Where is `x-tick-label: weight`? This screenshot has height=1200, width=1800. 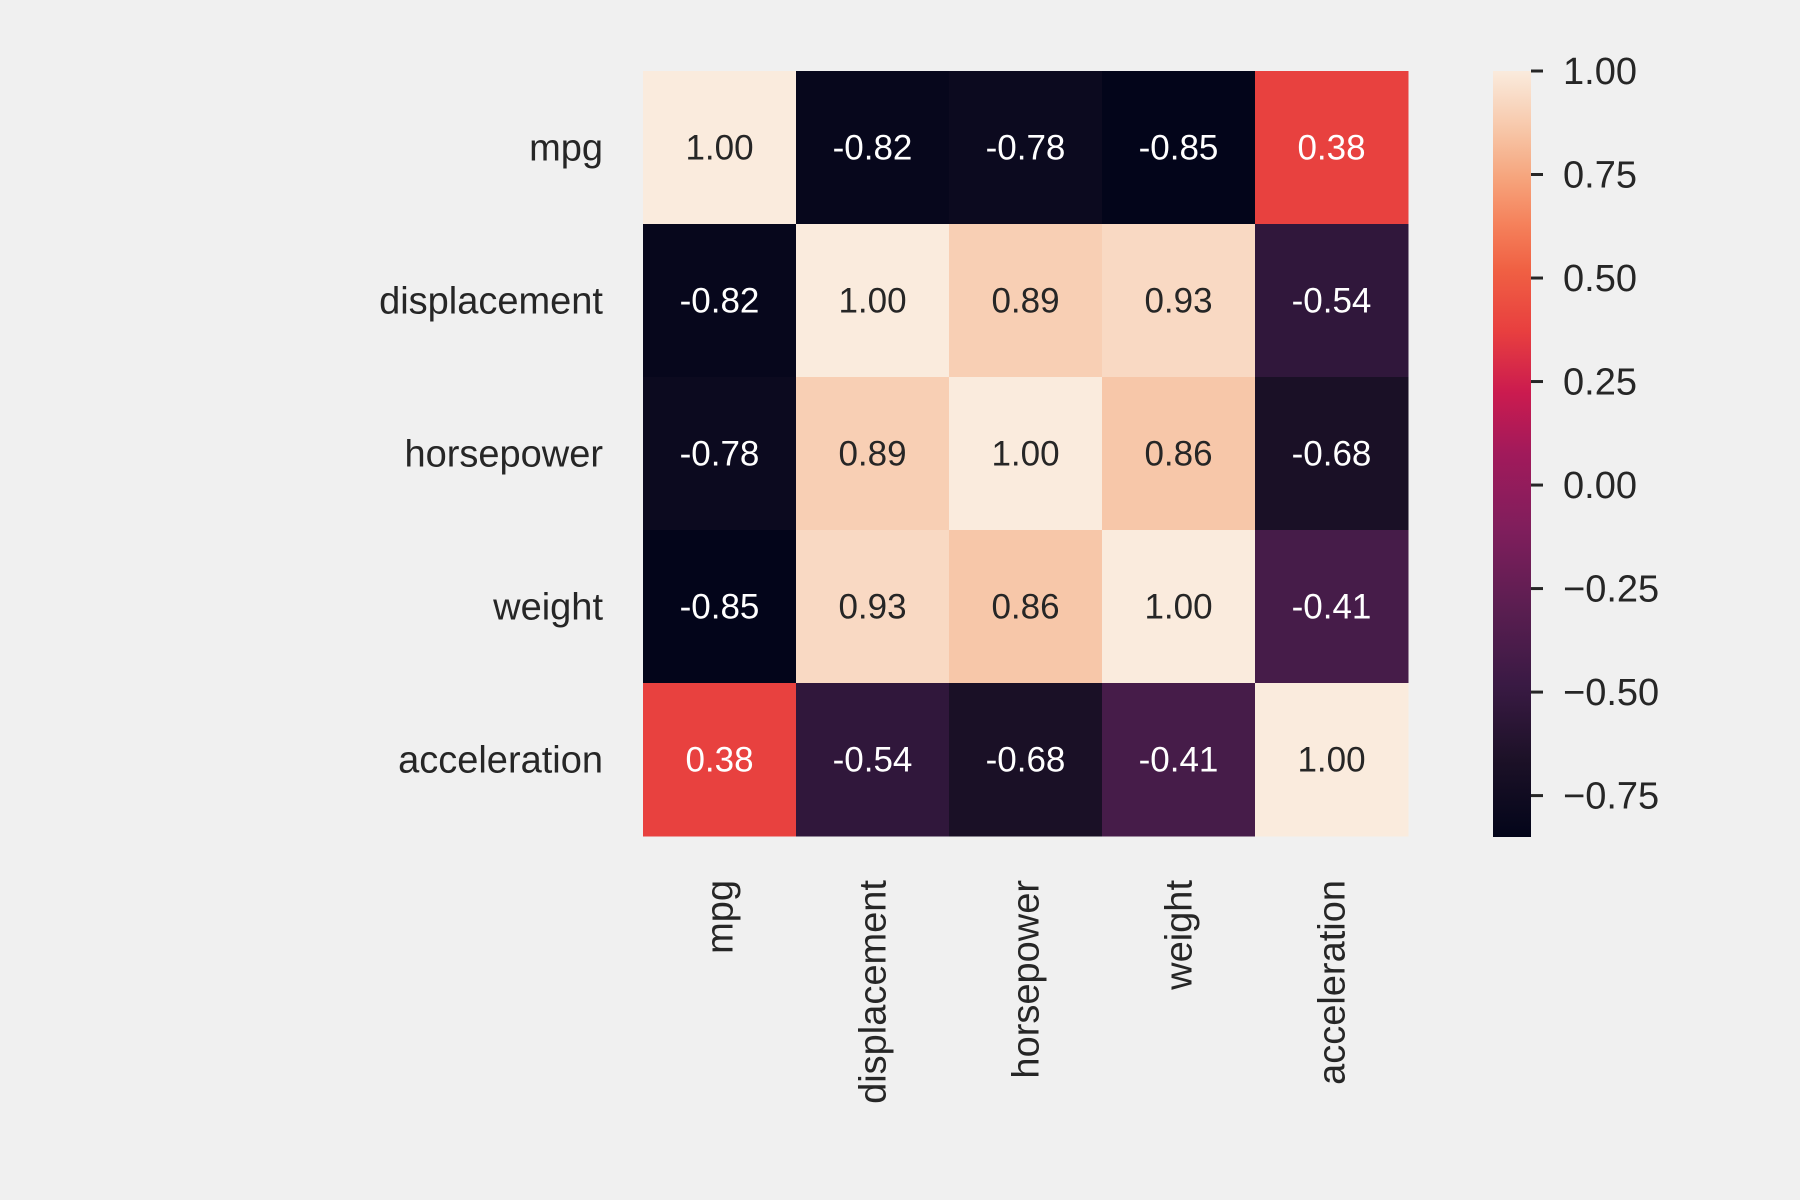
x-tick-label: weight is located at coordinates (1180, 935).